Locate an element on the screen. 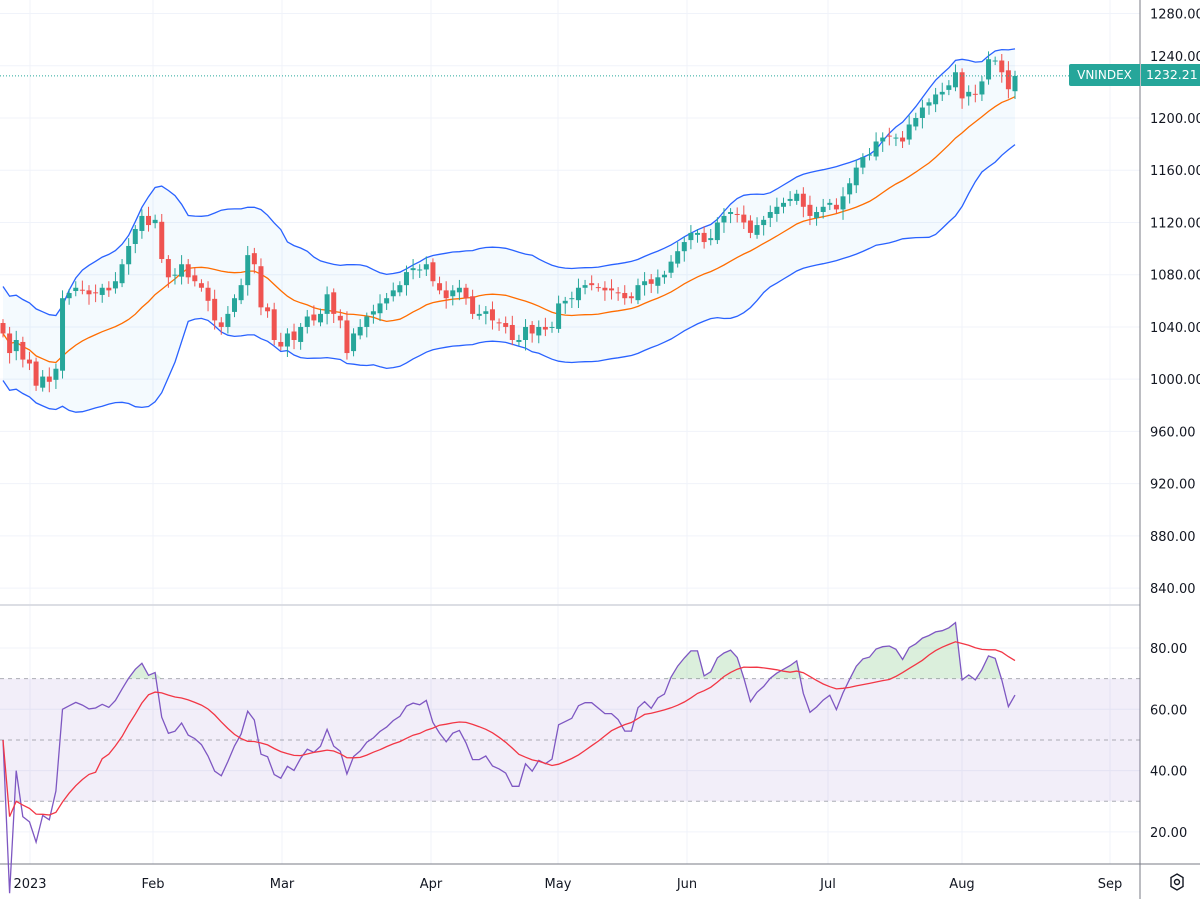  price-tick-label: 880.00 is located at coordinates (1173, 537).